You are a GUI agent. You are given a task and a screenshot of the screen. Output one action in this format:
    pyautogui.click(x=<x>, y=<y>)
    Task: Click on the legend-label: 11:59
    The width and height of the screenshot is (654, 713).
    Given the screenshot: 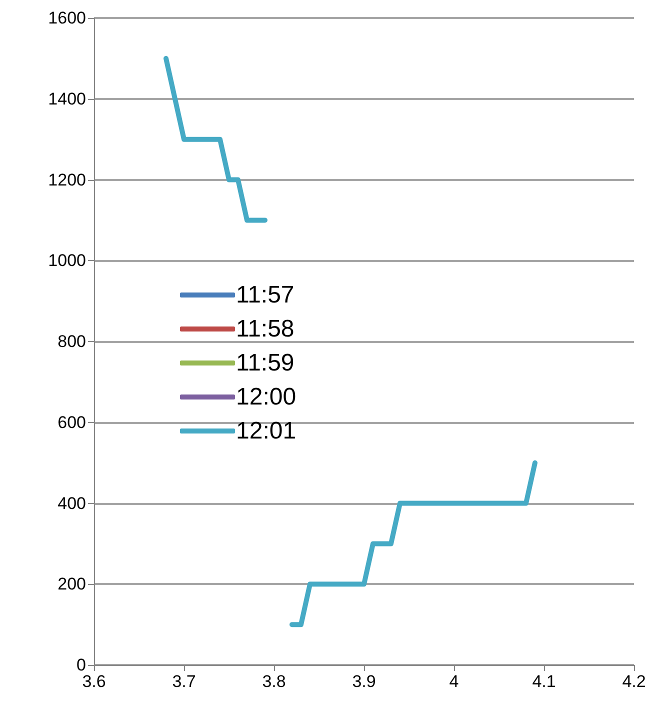 What is the action you would take?
    pyautogui.click(x=265, y=363)
    